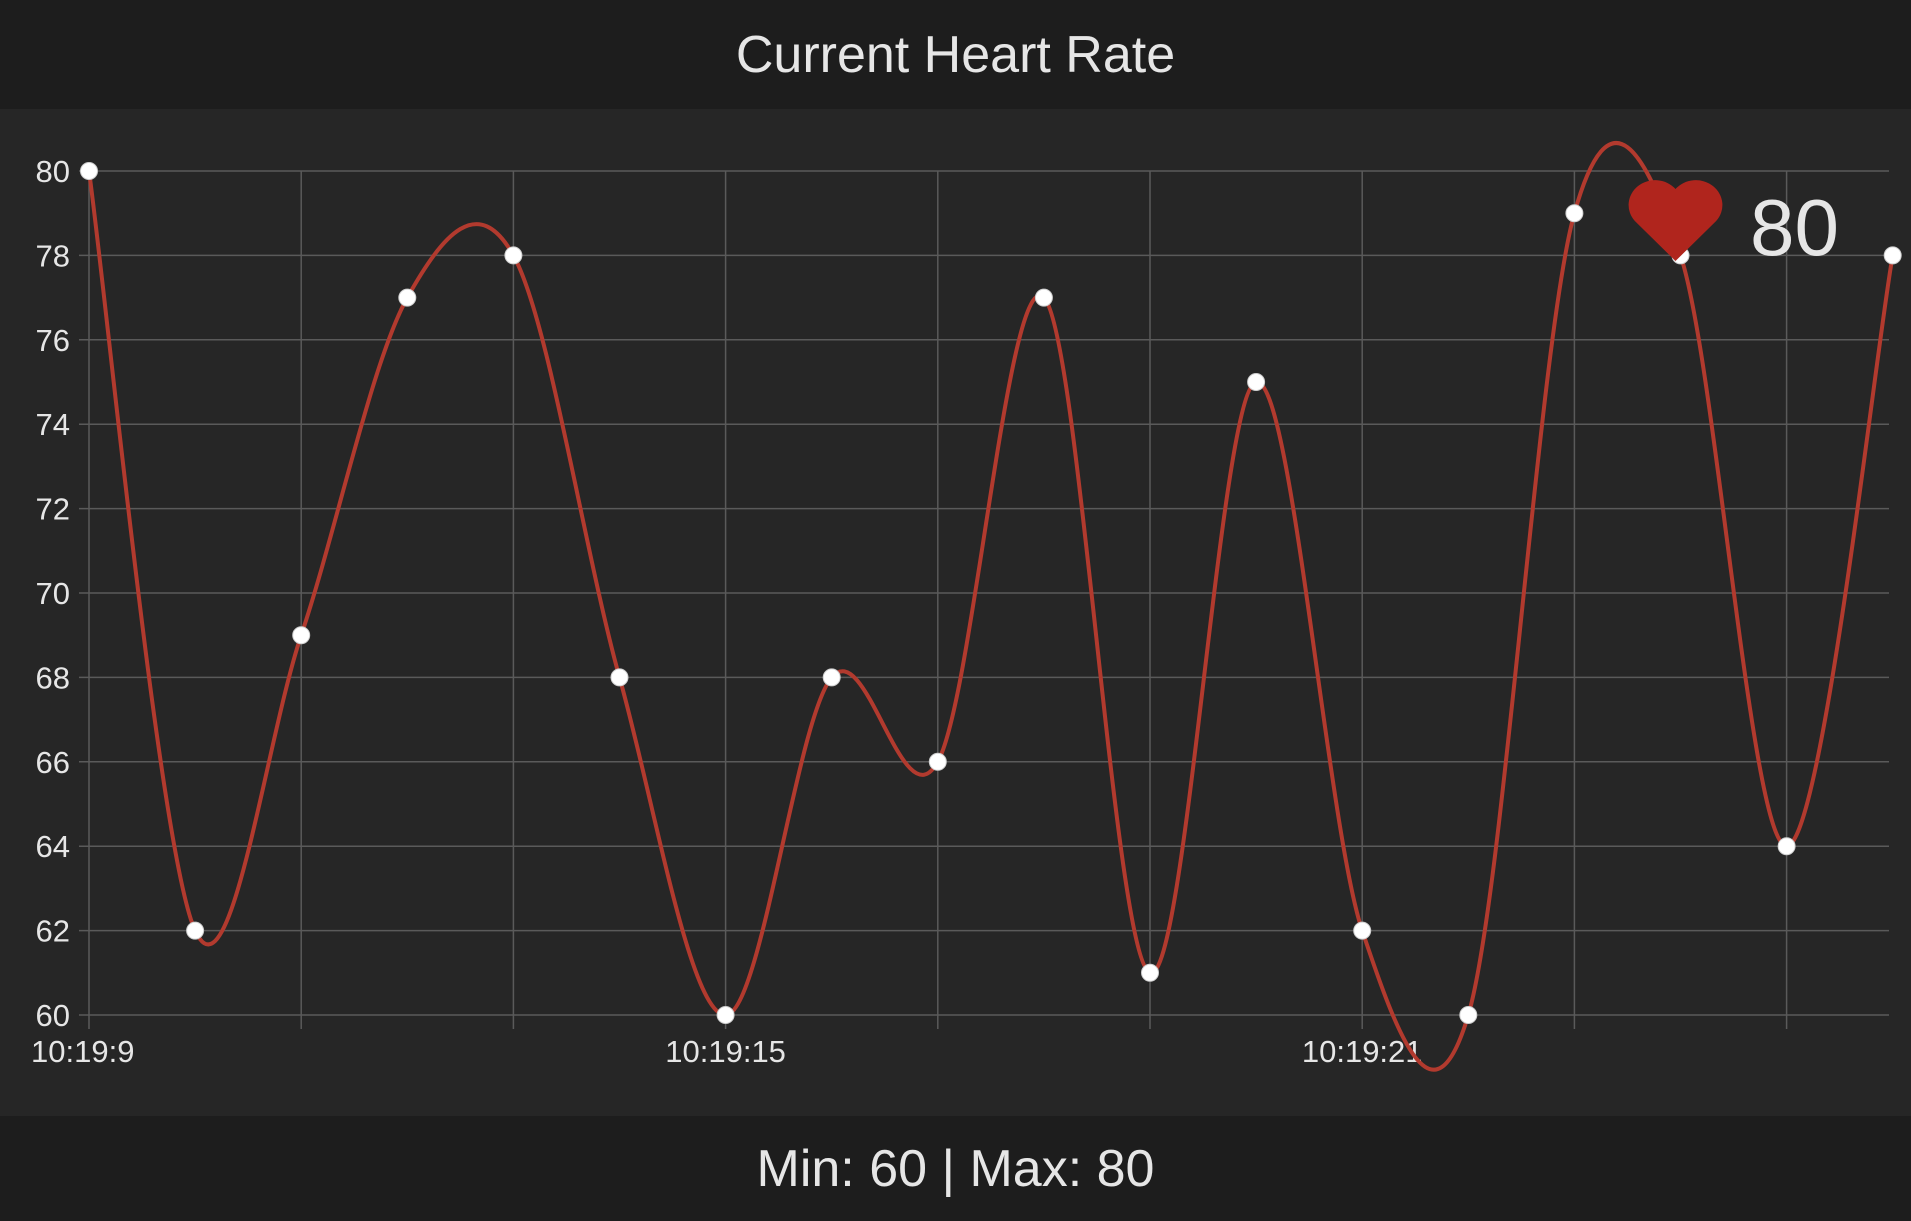  Describe the element at coordinates (1026, 1168) in the screenshot. I see `max-label: Max:` at that location.